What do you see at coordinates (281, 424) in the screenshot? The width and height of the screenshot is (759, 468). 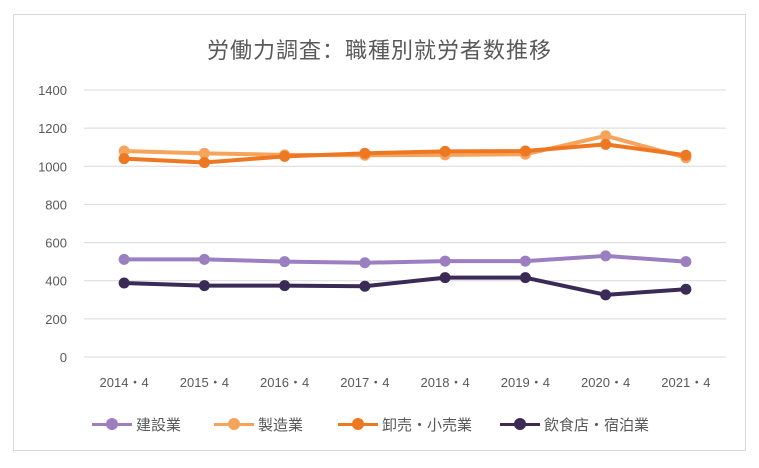 I see `legend-label: 製造業` at bounding box center [281, 424].